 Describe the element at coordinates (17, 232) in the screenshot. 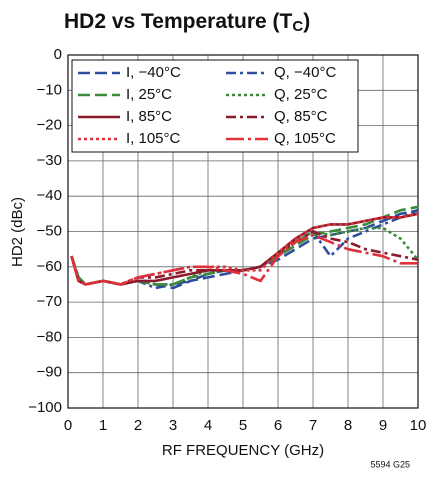

I see `y-axis-label: HD2 (dBc)` at that location.